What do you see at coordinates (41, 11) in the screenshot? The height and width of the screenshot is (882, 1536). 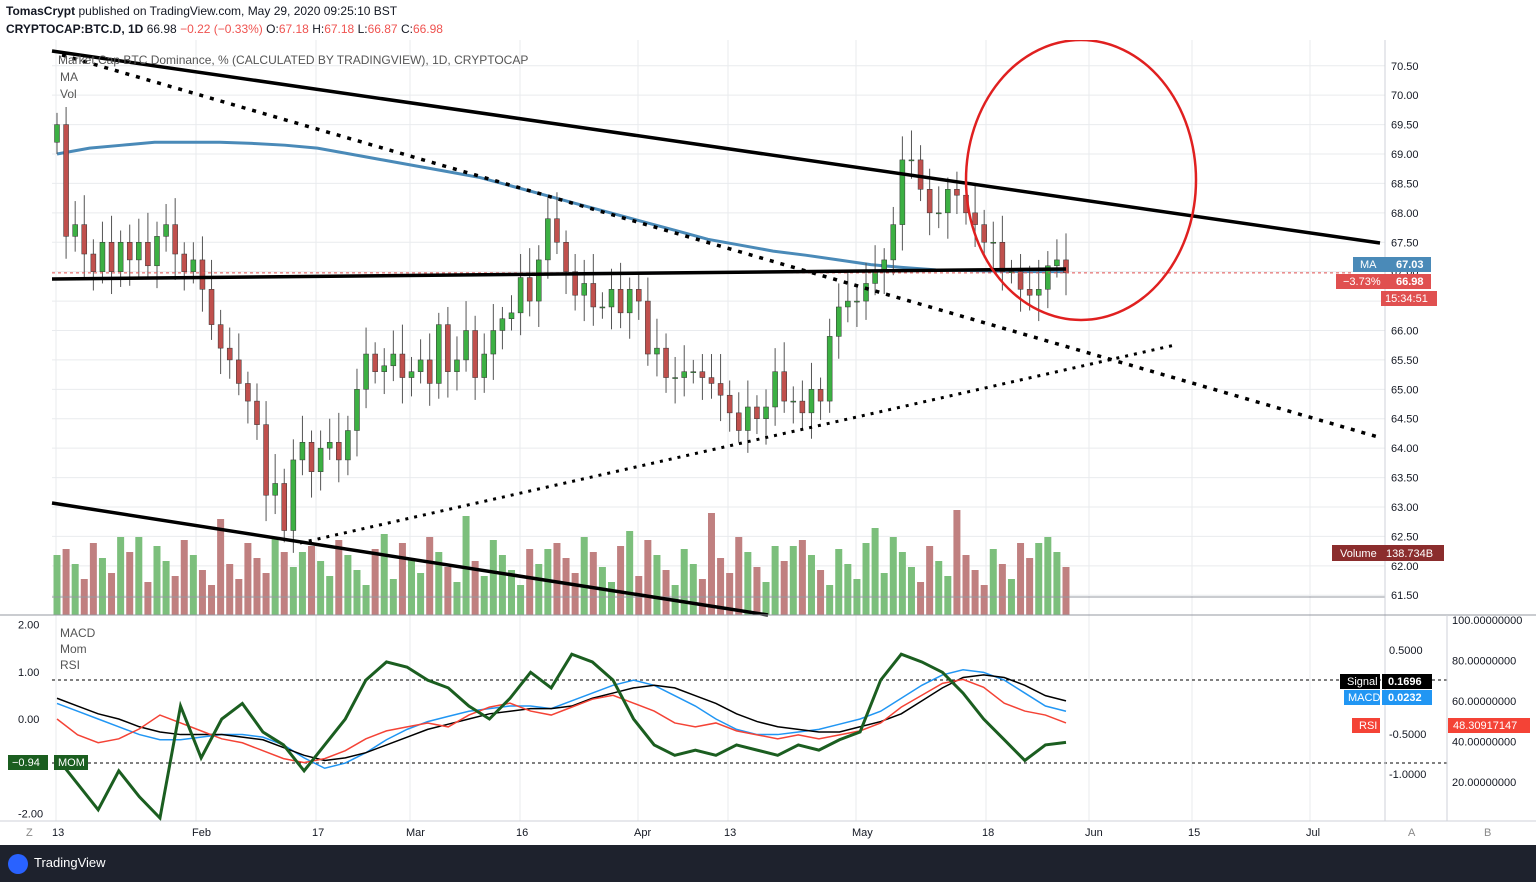 I see `author-name: TomasCrypt` at bounding box center [41, 11].